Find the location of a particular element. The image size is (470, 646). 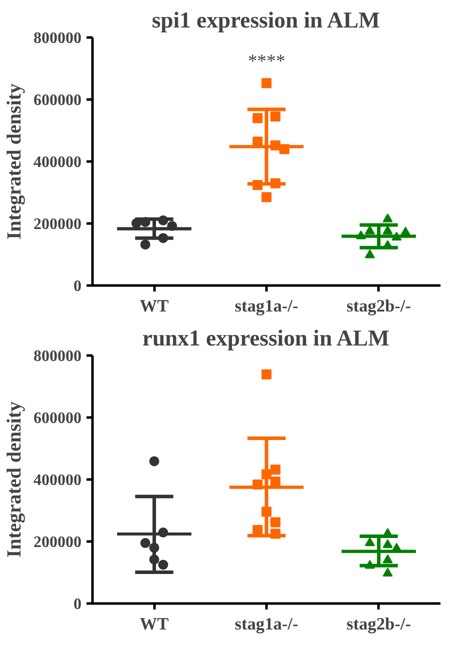

chart-title: spi1 expression in ALM is located at coordinates (266, 20).